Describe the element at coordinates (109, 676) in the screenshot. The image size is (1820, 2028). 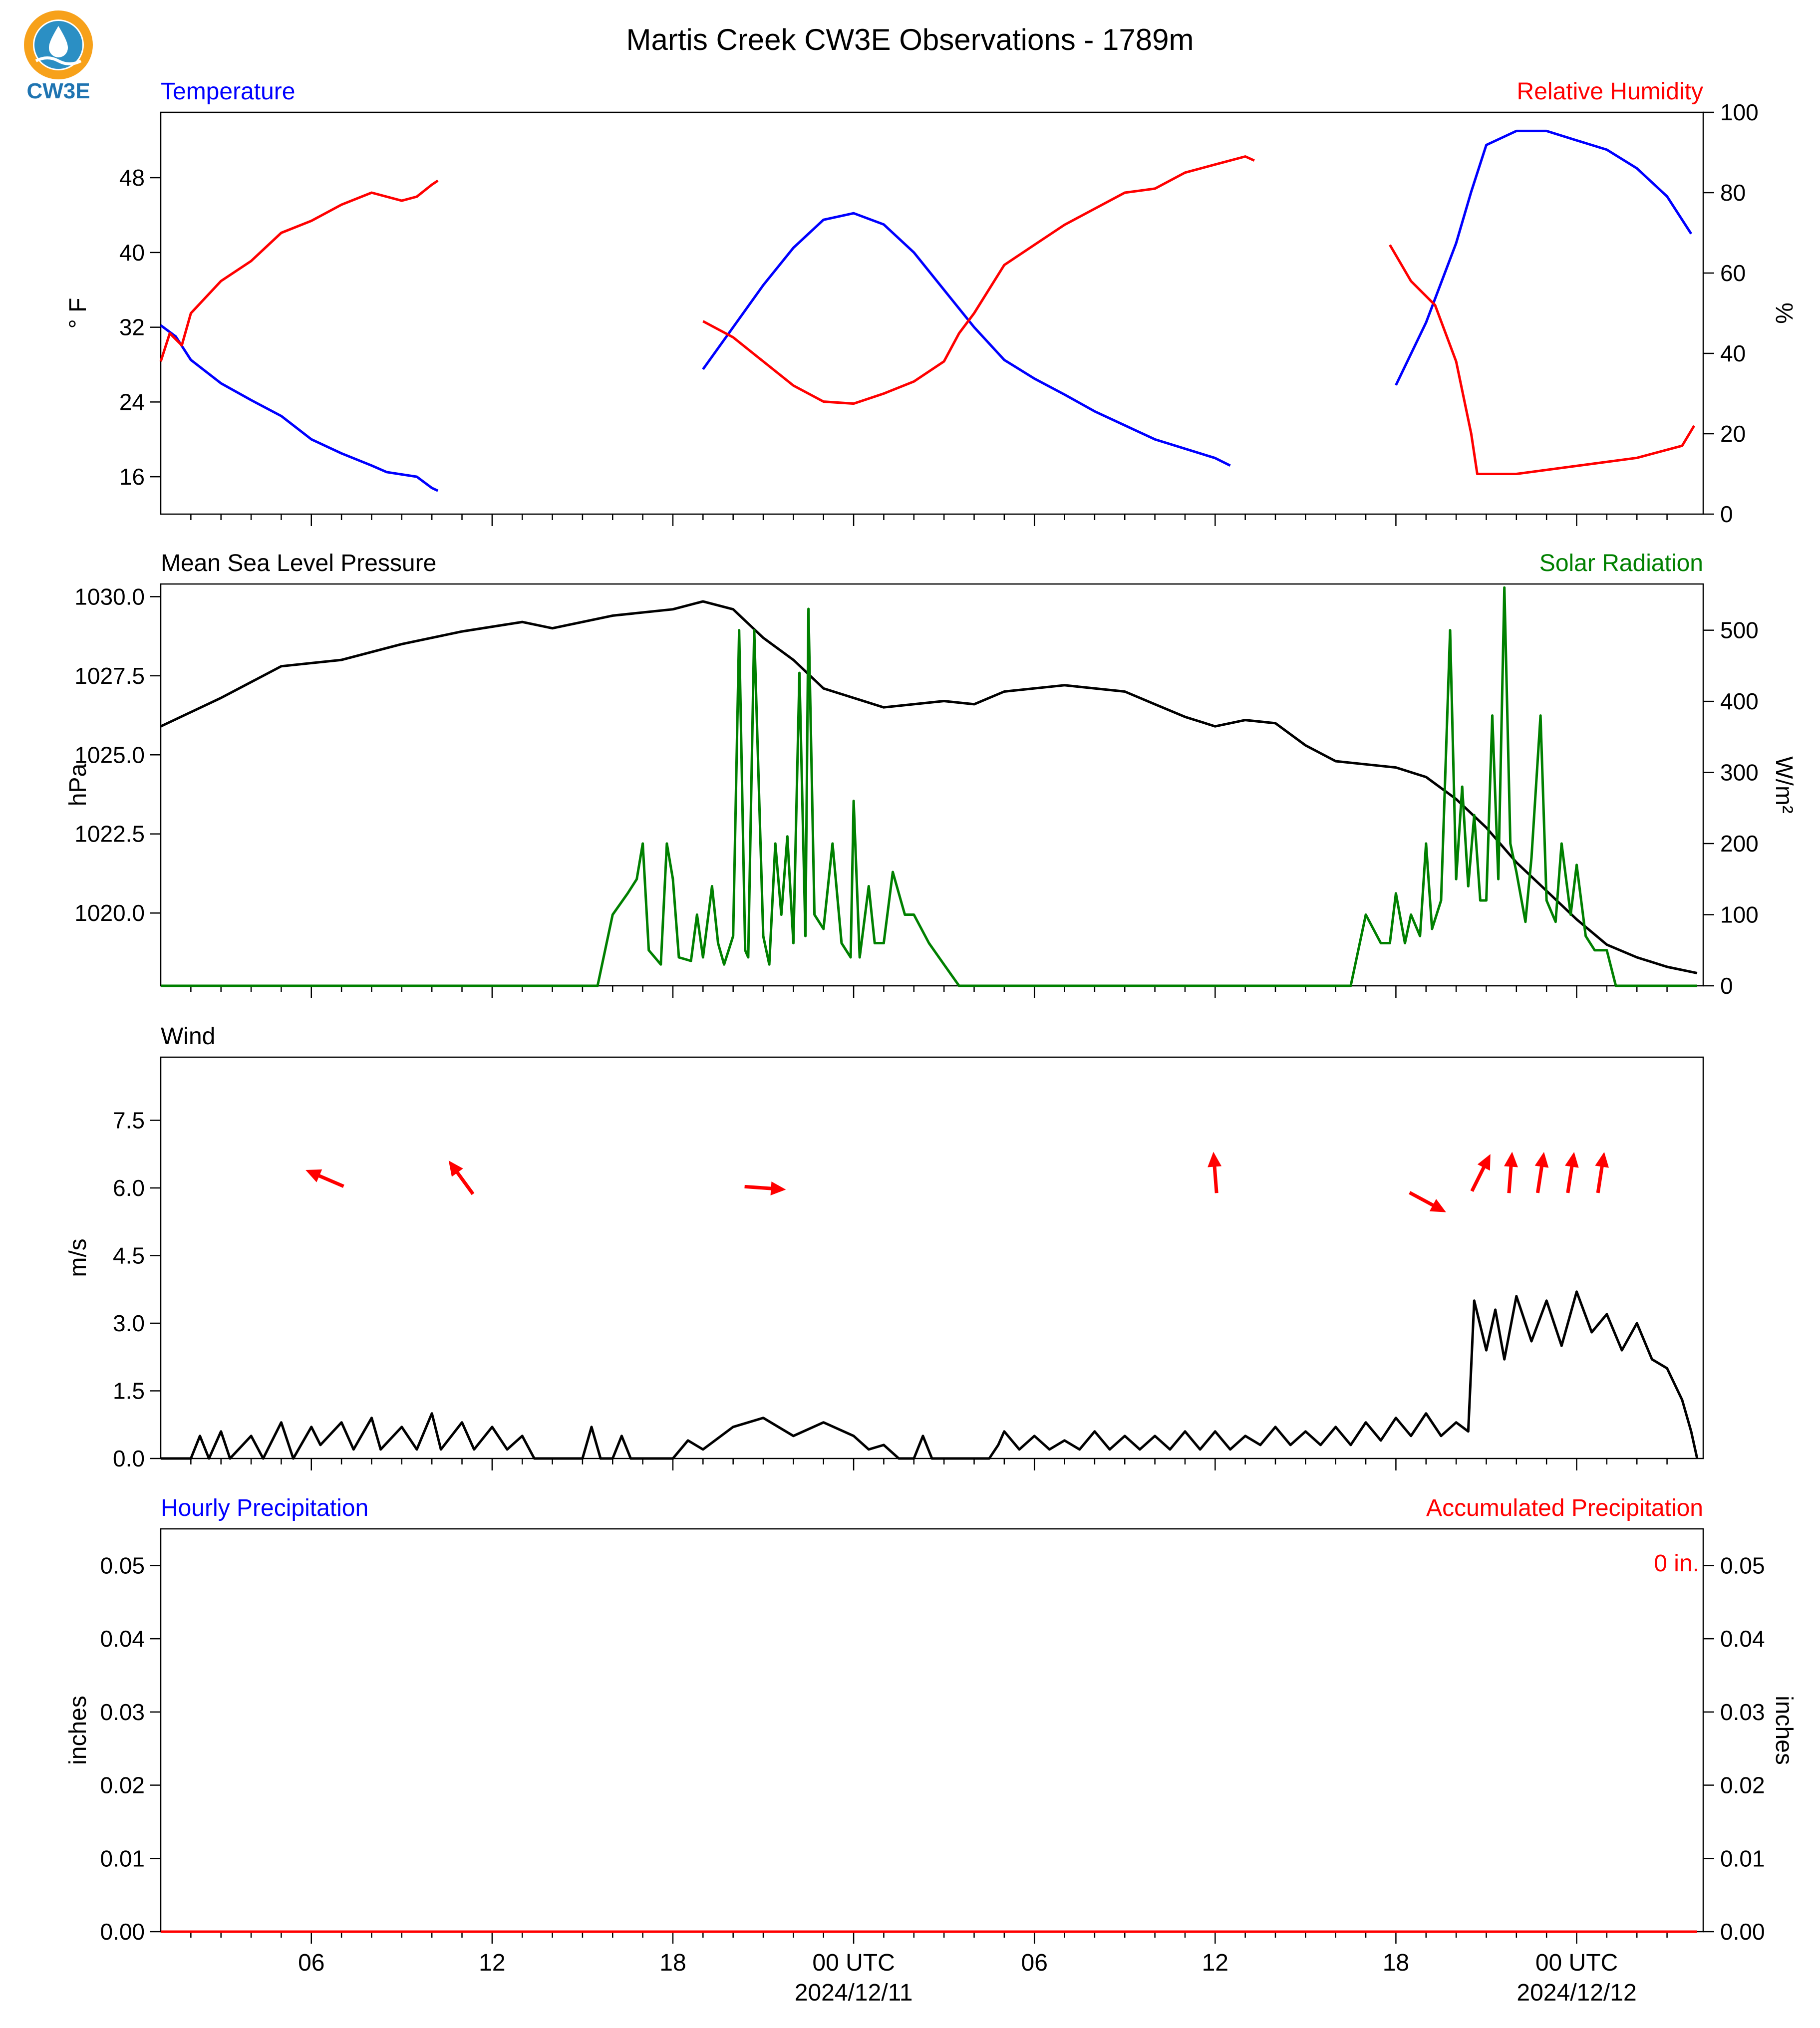
I see `y-tick-label: 1027.5` at that location.